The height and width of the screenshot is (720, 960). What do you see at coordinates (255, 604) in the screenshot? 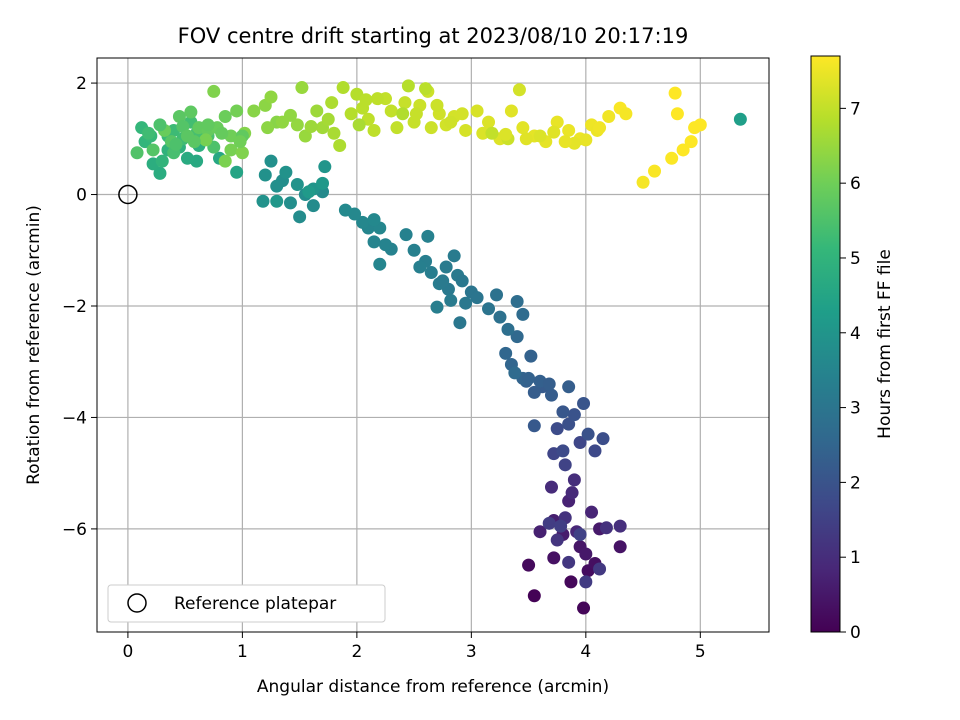
I see `legend-label: Reference platepar` at bounding box center [255, 604].